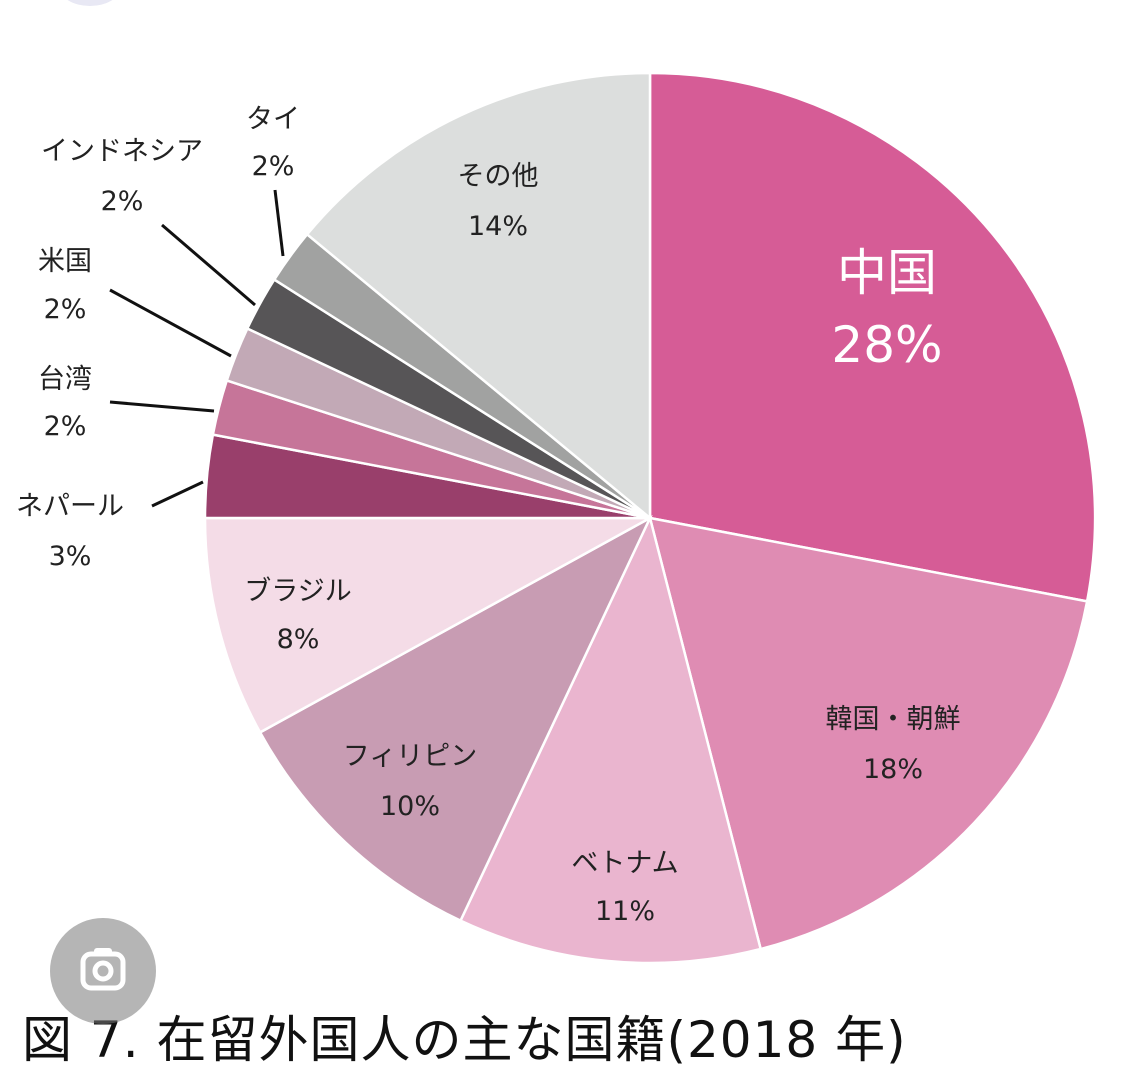 This screenshot has height=1089, width=1125. Describe the element at coordinates (90, 3) in the screenshot. I see `decorative-shape` at that location.